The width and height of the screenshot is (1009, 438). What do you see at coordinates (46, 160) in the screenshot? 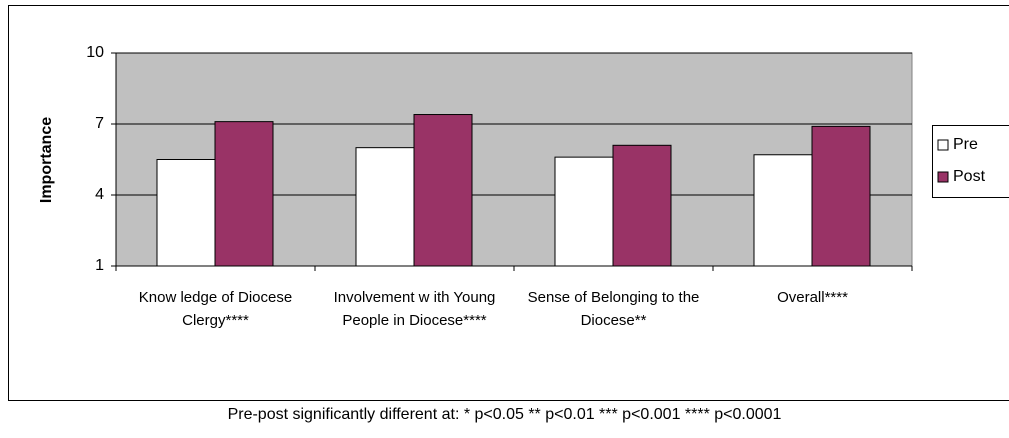
I see `y-axis-label: Importance` at bounding box center [46, 160].